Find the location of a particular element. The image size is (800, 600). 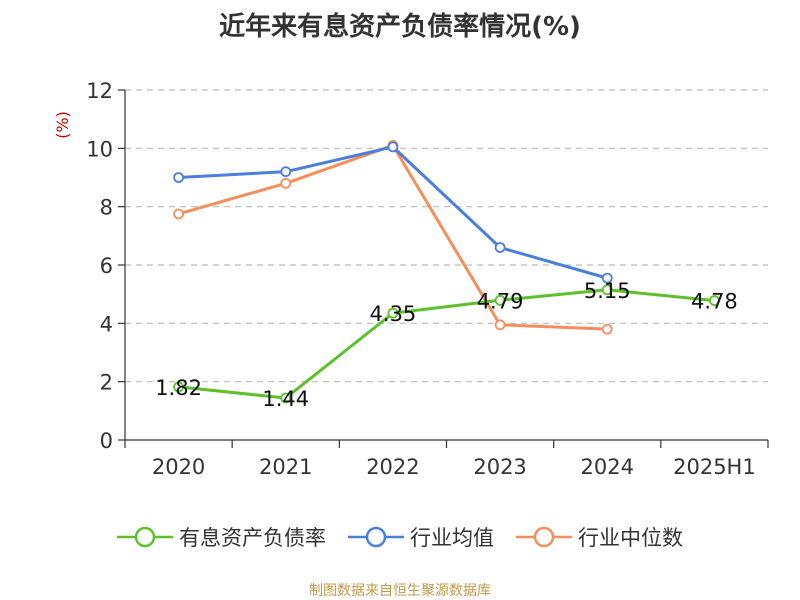

y-tick-label: 4 is located at coordinates (106, 324).